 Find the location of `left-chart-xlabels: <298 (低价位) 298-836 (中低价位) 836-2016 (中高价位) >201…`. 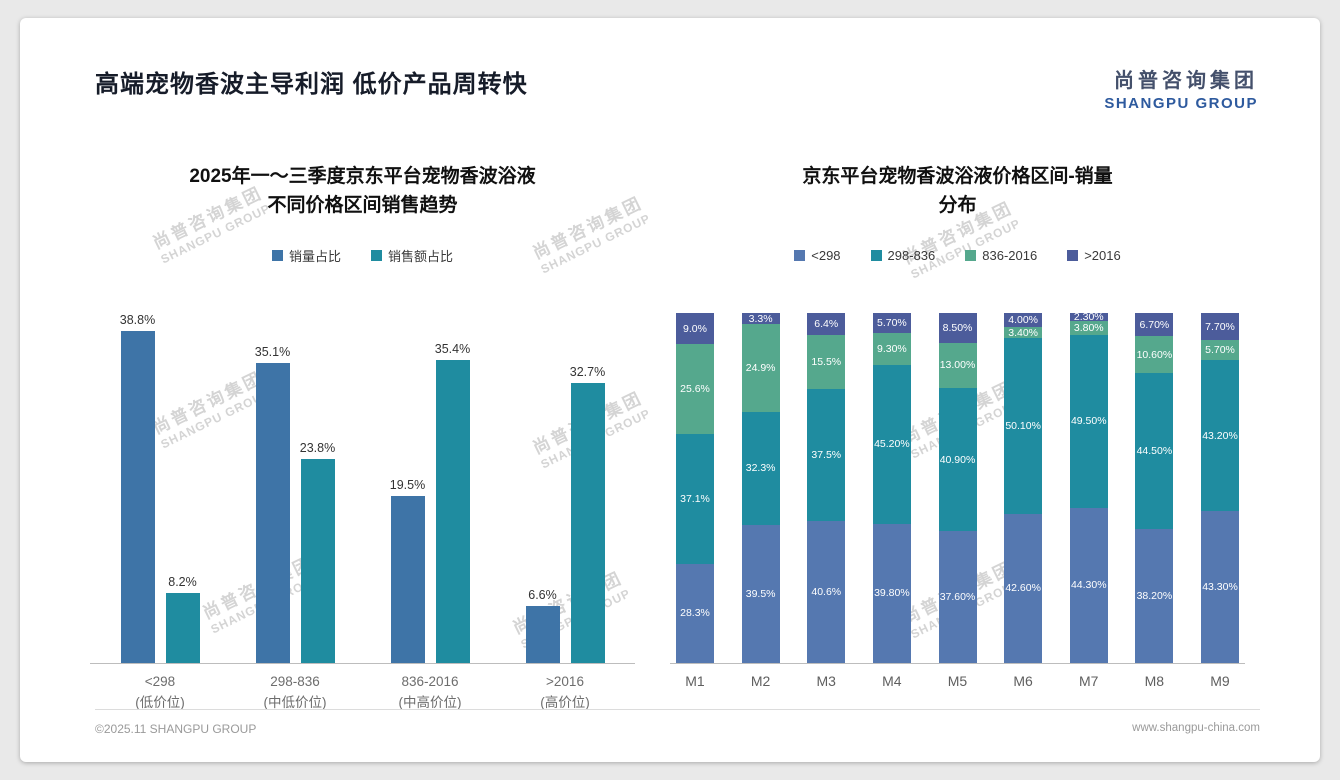

left-chart-xlabels: <298 (低价位) 298-836 (中低价位) 836-2016 (中高价位) >201… is located at coordinates (362, 693).